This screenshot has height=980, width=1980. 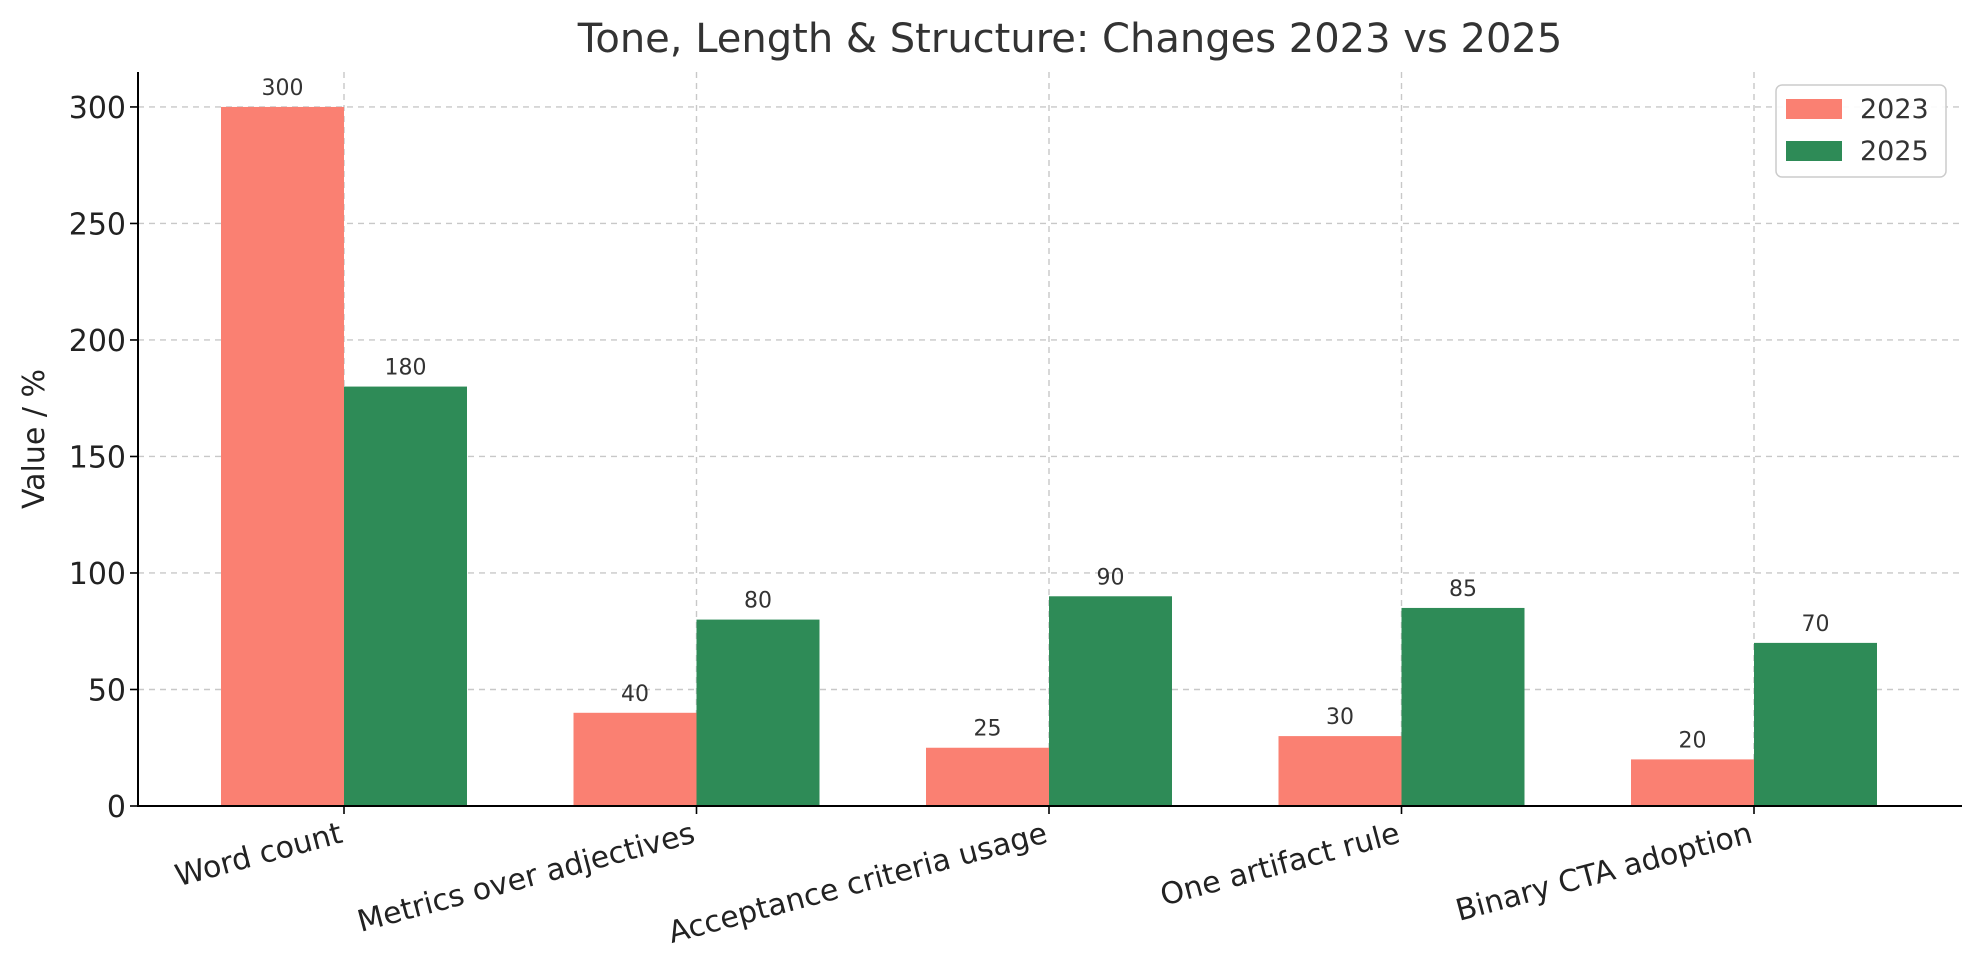 What do you see at coordinates (1894, 151) in the screenshot?
I see `legend-label: 2025` at bounding box center [1894, 151].